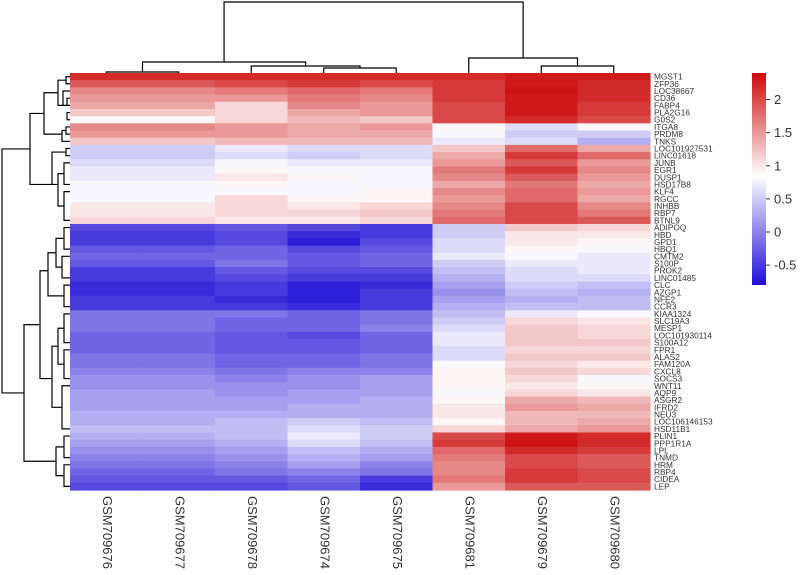  Describe the element at coordinates (373, 31) in the screenshot. I see `column-dendrogram-branch` at that location.